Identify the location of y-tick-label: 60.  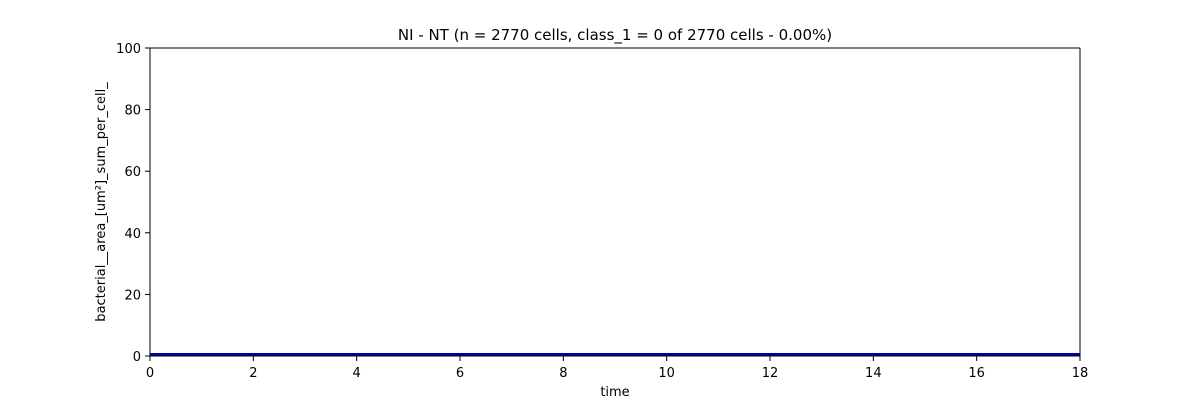
(132, 172).